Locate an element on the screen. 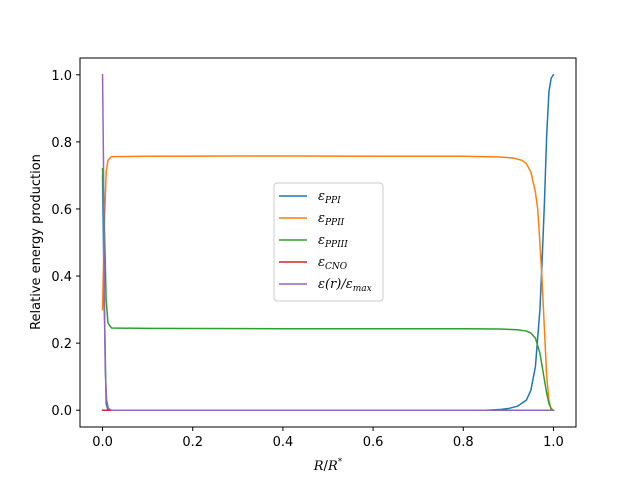 This screenshot has width=640, height=480. y-tick-label: 0.8 is located at coordinates (61, 143).